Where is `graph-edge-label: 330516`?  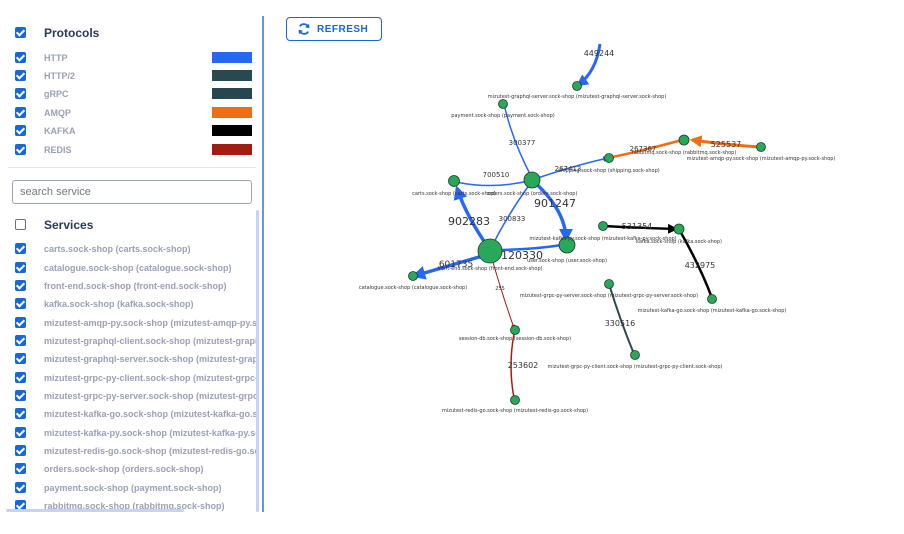
graph-edge-label: 330516 is located at coordinates (620, 323).